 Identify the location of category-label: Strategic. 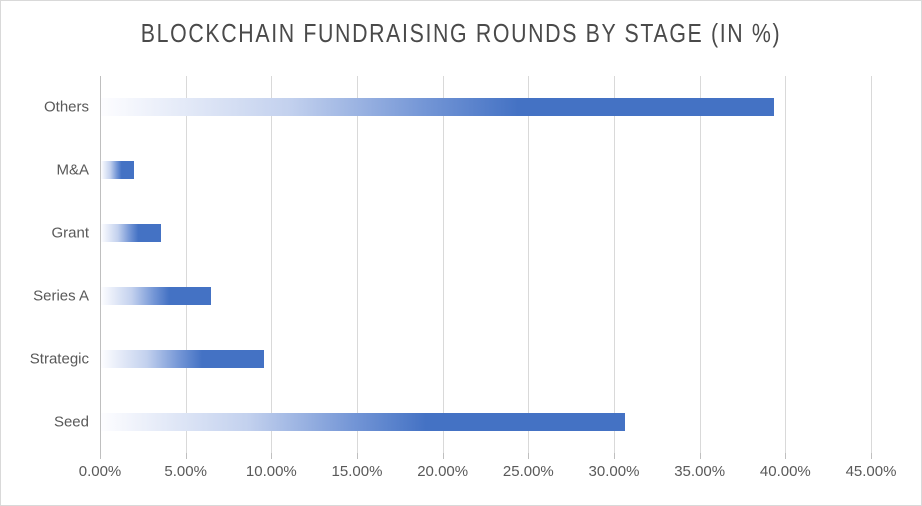
(59, 359).